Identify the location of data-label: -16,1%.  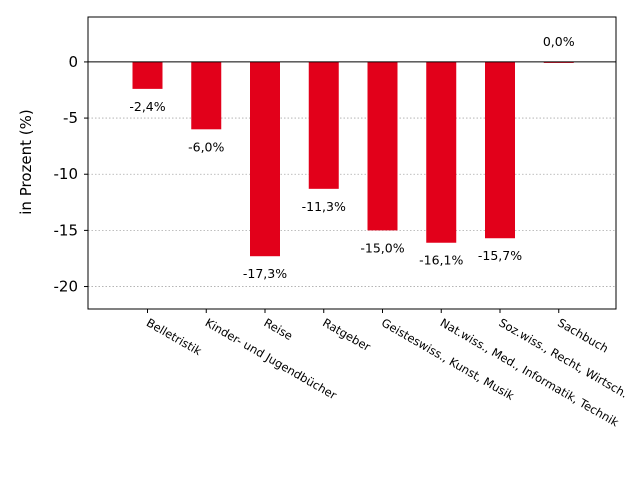
(441, 260).